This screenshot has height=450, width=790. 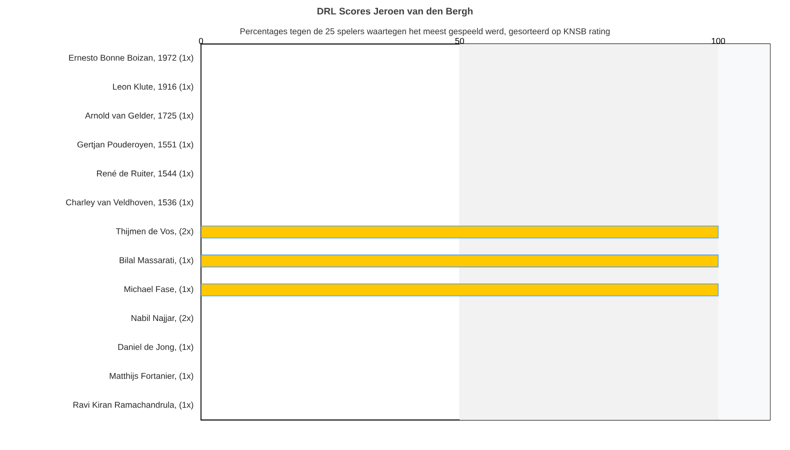 I want to click on y-tick-label: Thijmen de Vos, (2x), so click(x=155, y=232).